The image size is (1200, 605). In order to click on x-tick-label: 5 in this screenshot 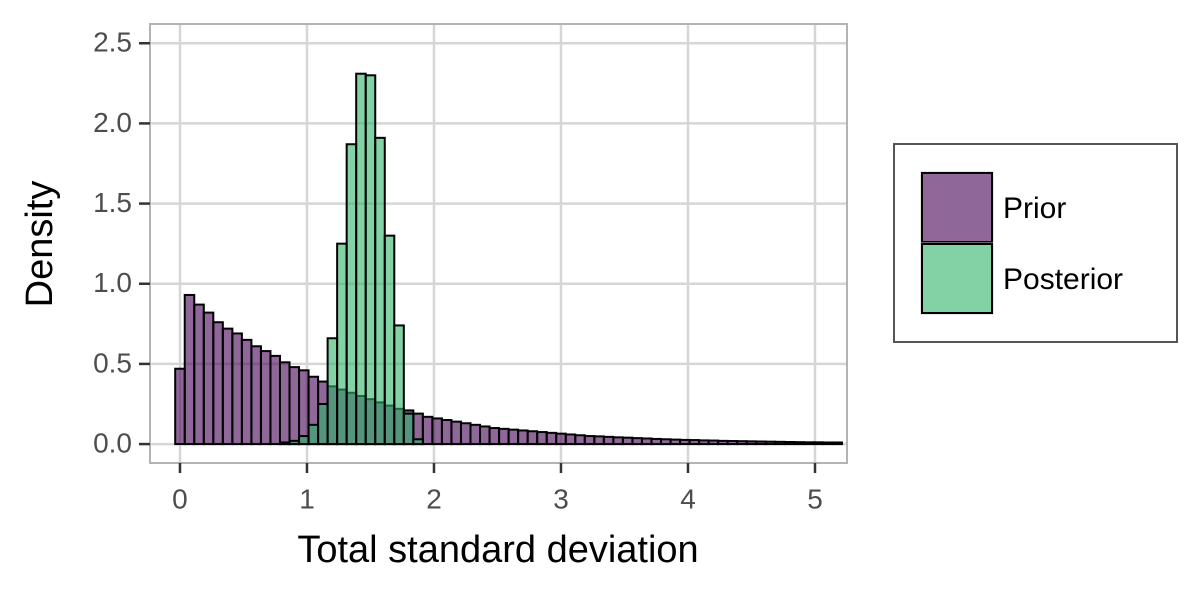, I will do `click(815, 498)`.